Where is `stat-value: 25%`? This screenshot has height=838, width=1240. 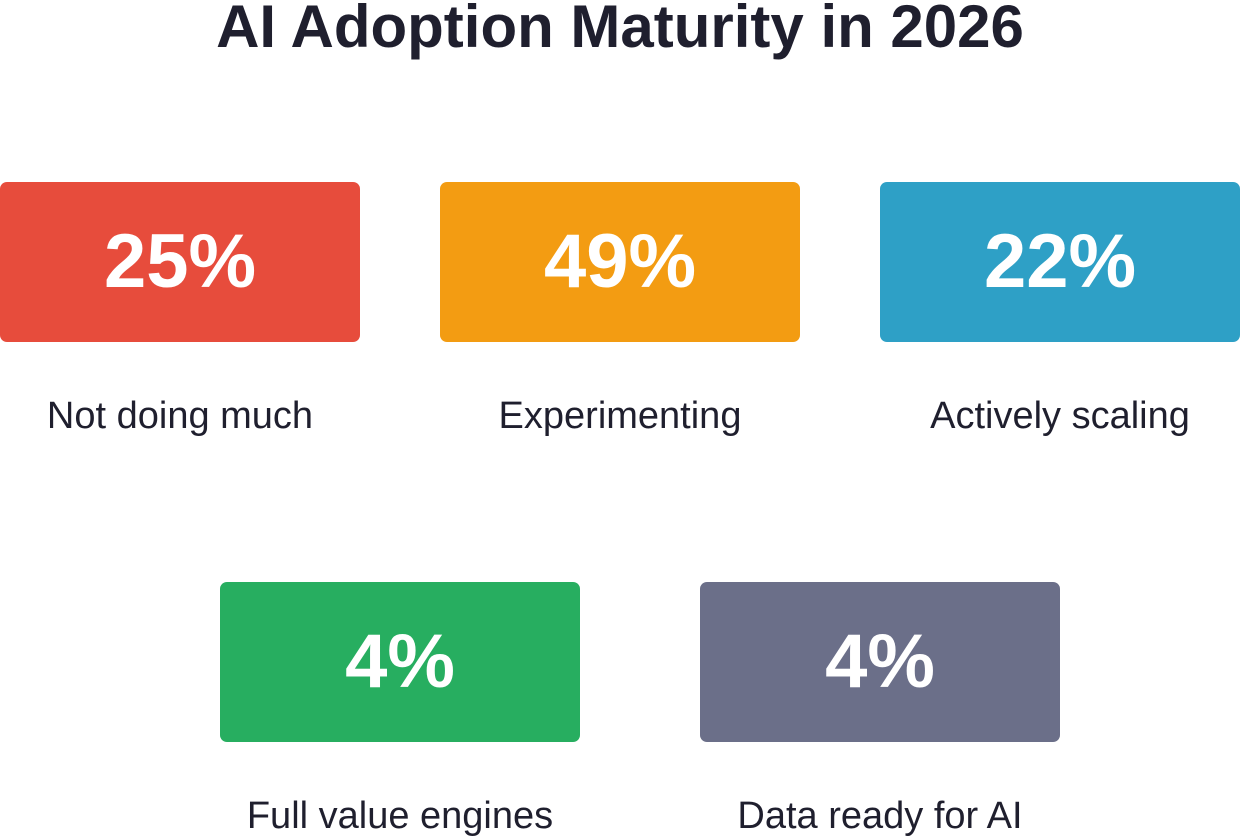 stat-value: 25% is located at coordinates (180, 261).